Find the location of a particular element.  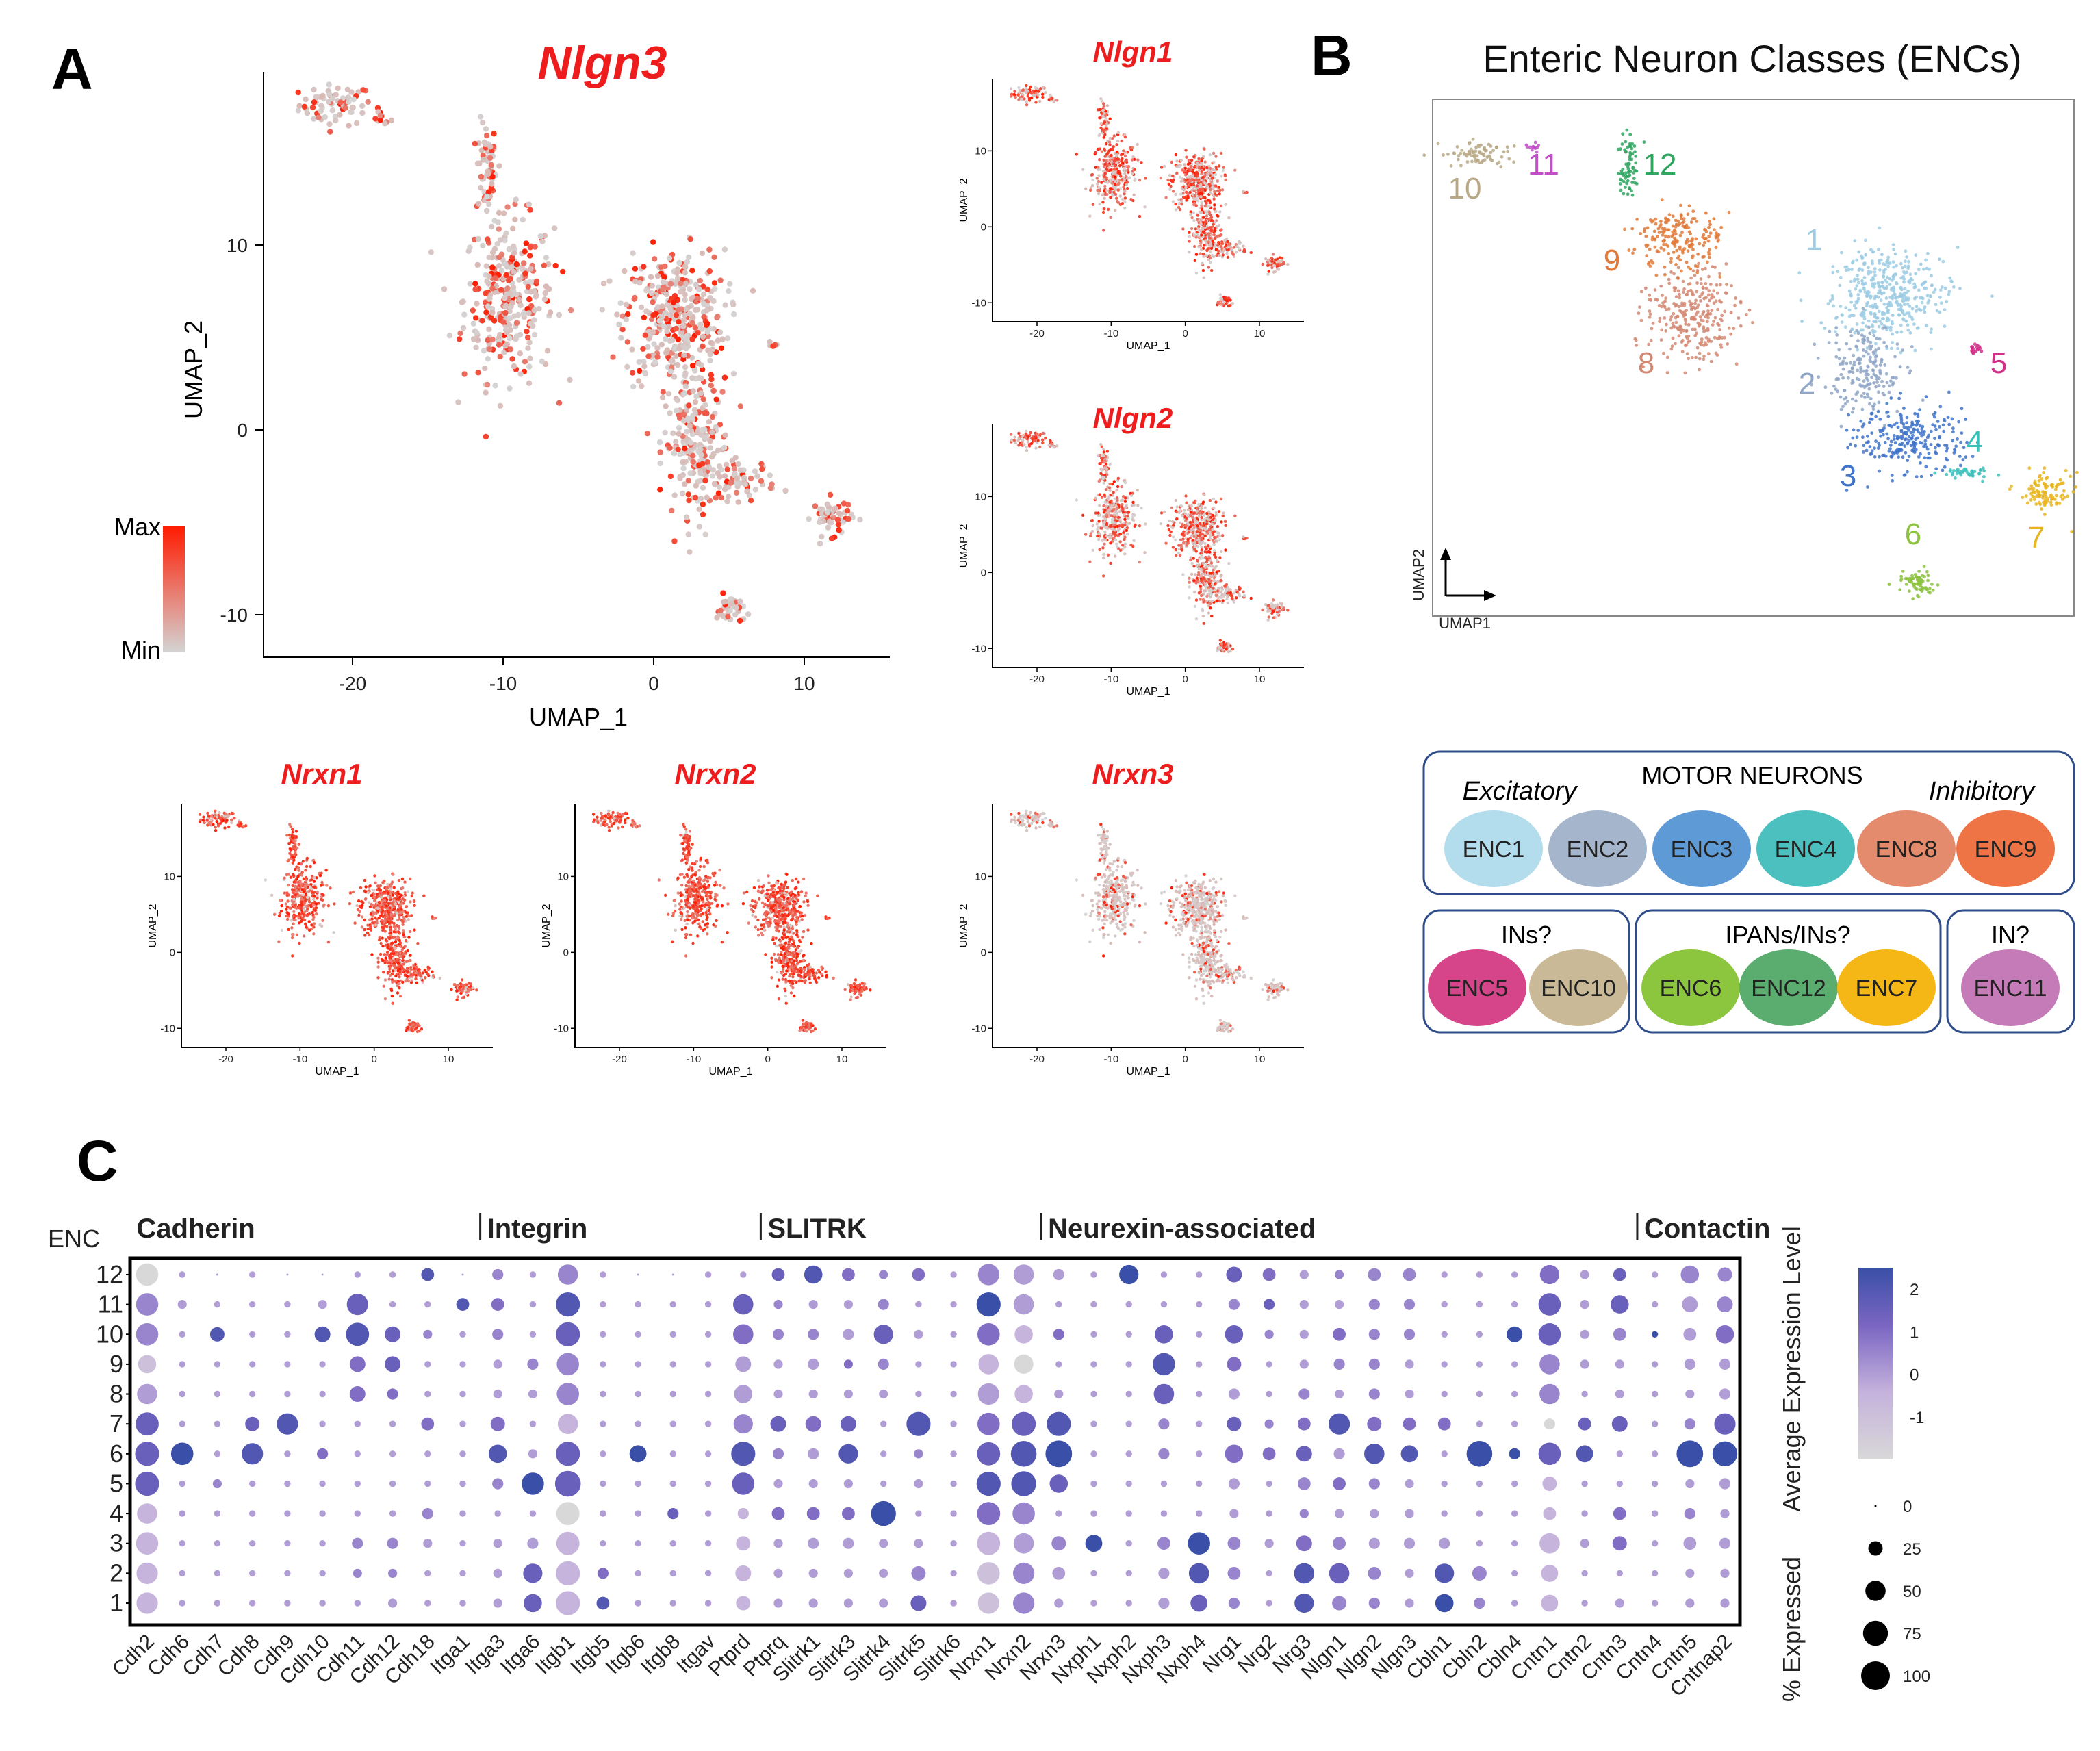

umap-main-ylabel: UMAP_2 is located at coordinates (193, 369).